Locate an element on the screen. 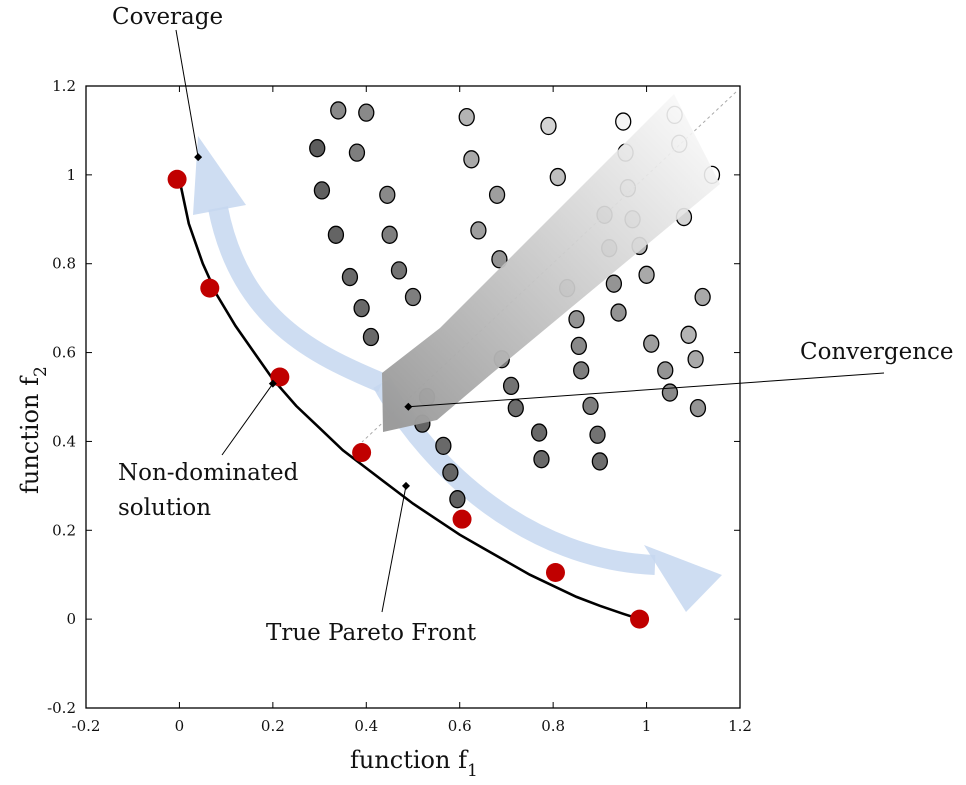 Image resolution: width=966 pixels, height=785 pixels. y-tick-label: 0.2 is located at coordinates (64, 530).